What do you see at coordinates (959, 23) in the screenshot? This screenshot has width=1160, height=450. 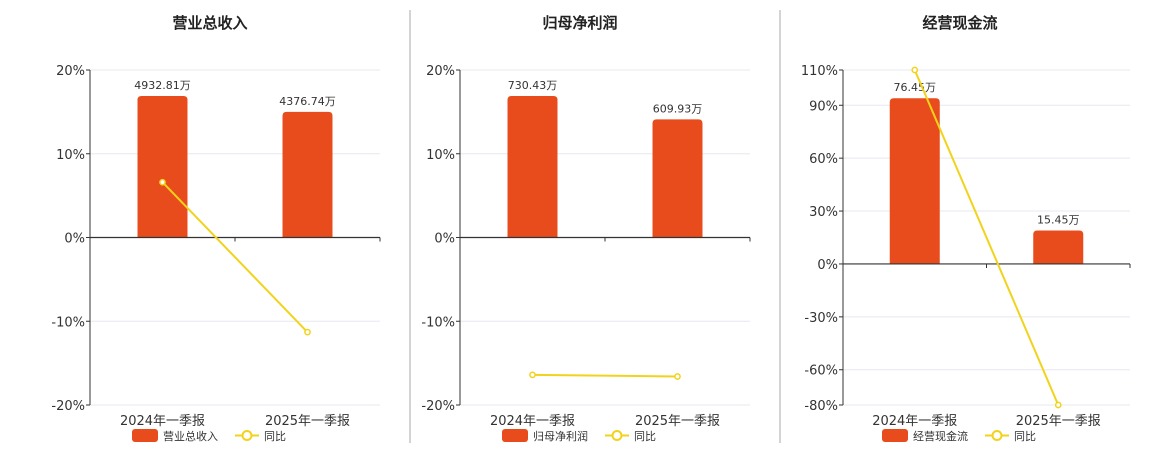 I see `chart-title: 经营现金流` at bounding box center [959, 23].